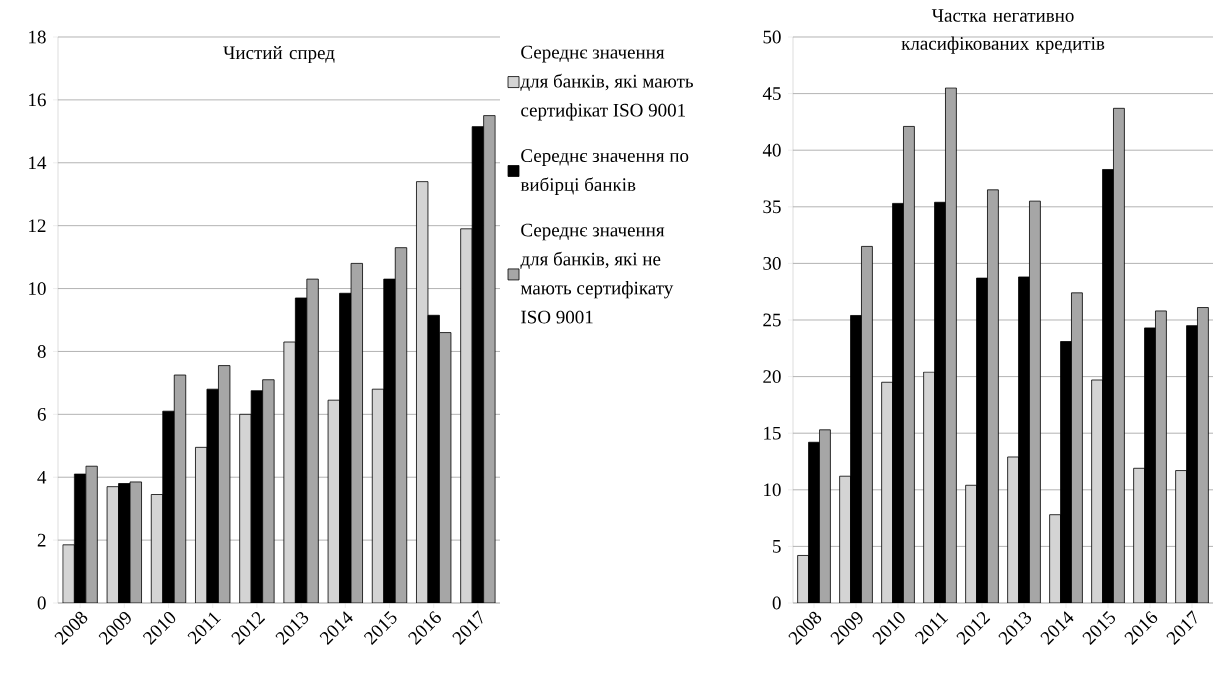  Describe the element at coordinates (37, 37) in the screenshot. I see `y-tick-label: 18` at that location.